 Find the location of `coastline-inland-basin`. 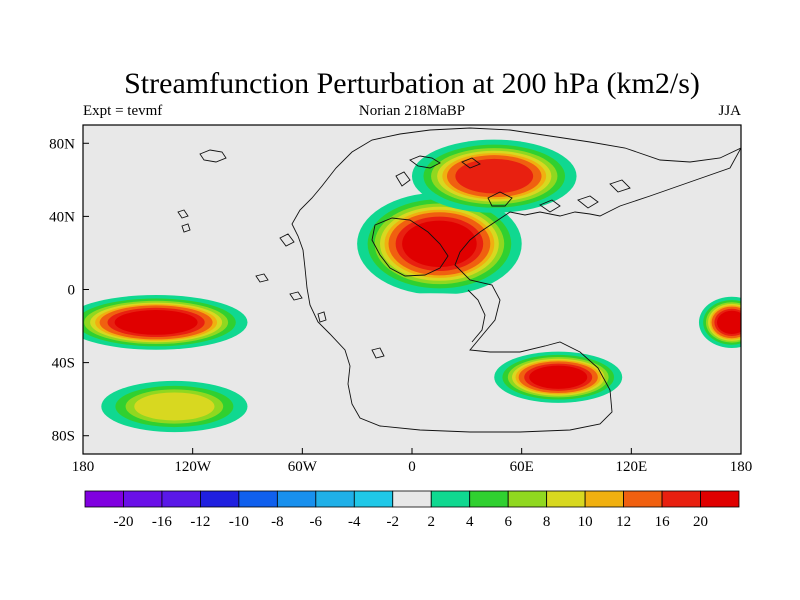

coastline-inland-basin is located at coordinates (410, 247).